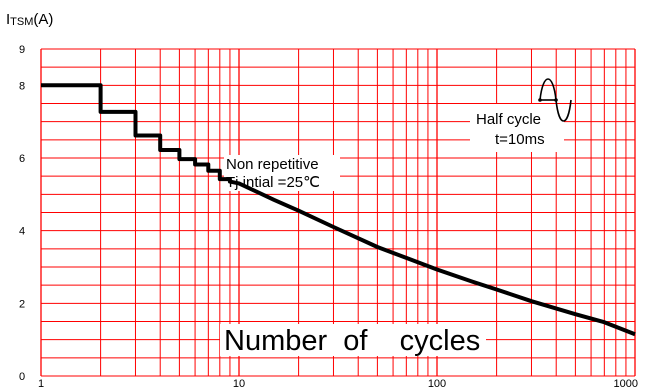 The height and width of the screenshot is (390, 667). What do you see at coordinates (22, 159) in the screenshot?
I see `y-tick-label: 6` at bounding box center [22, 159].